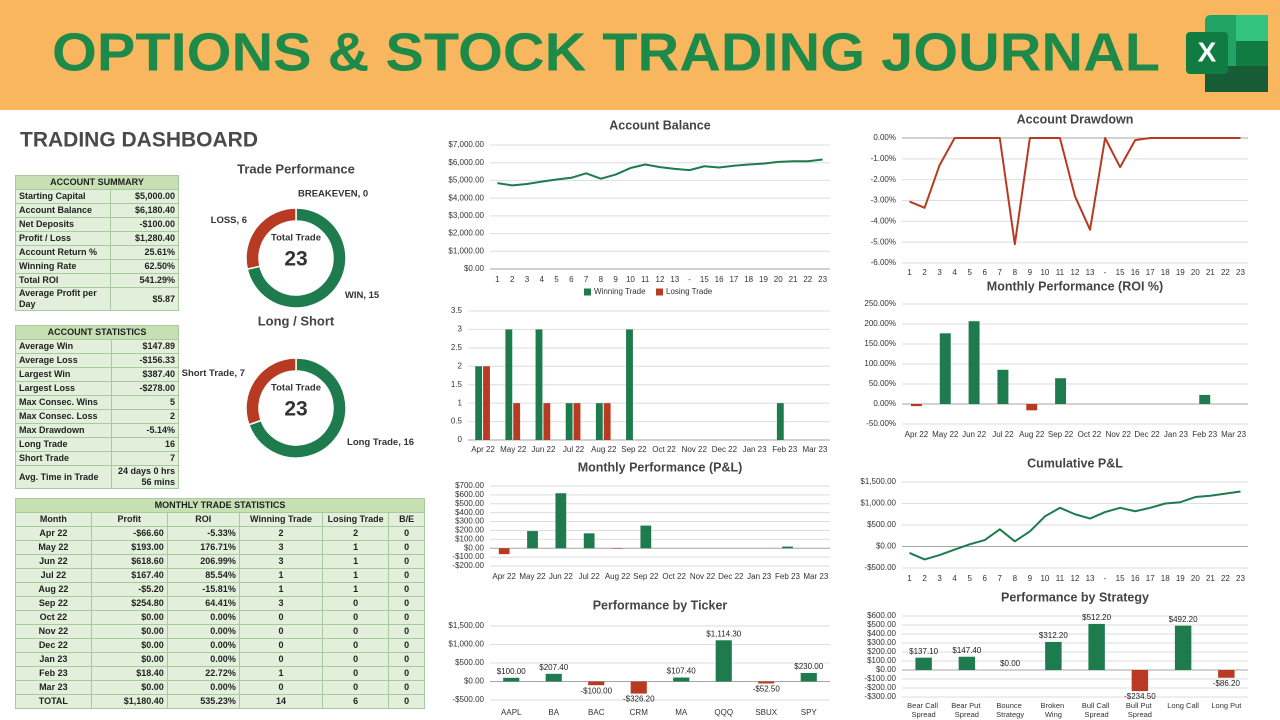 The height and width of the screenshot is (720, 1280). What do you see at coordinates (220, 673) in the screenshot?
I see `table-row: Feb 23 $18.40 22.72% 1 0 0` at bounding box center [220, 673].